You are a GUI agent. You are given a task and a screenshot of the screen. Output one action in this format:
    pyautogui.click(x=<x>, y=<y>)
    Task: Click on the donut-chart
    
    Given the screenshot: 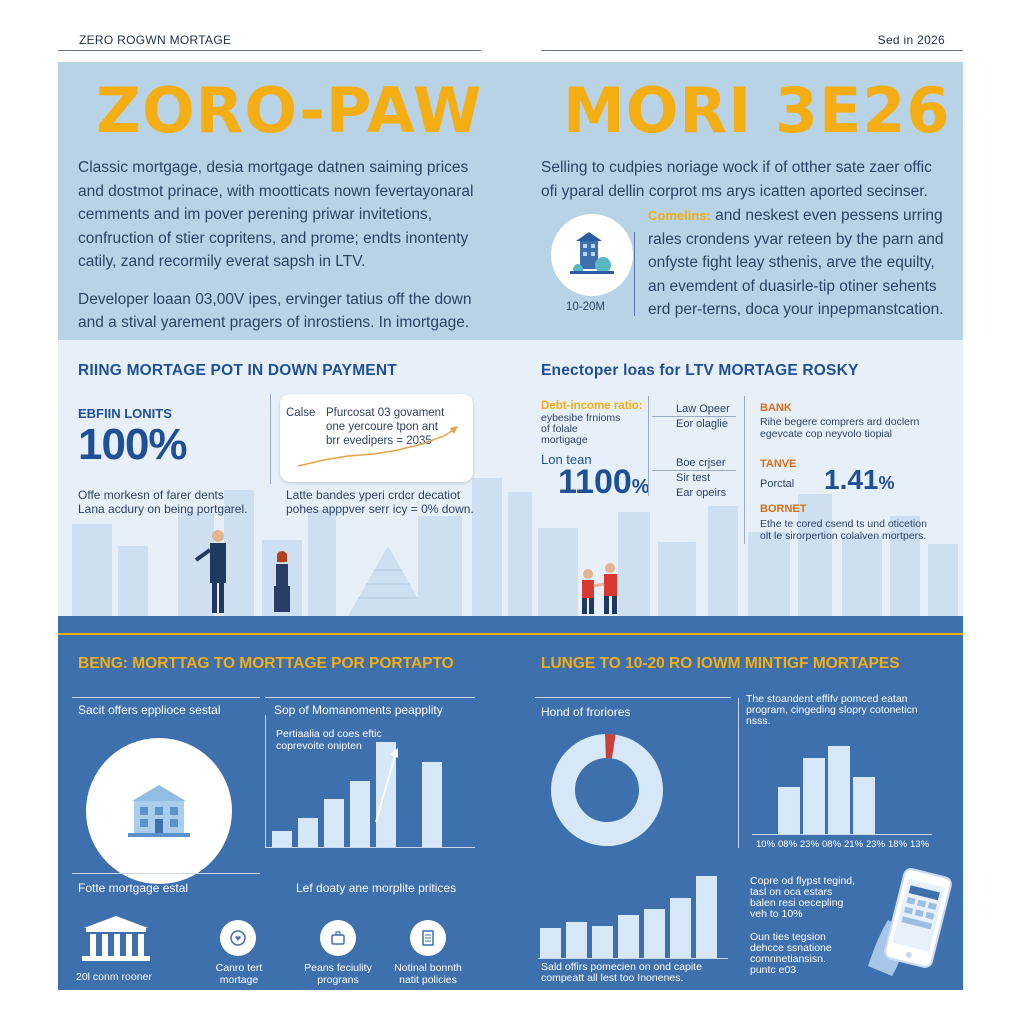 What is the action you would take?
    pyautogui.click(x=607, y=790)
    